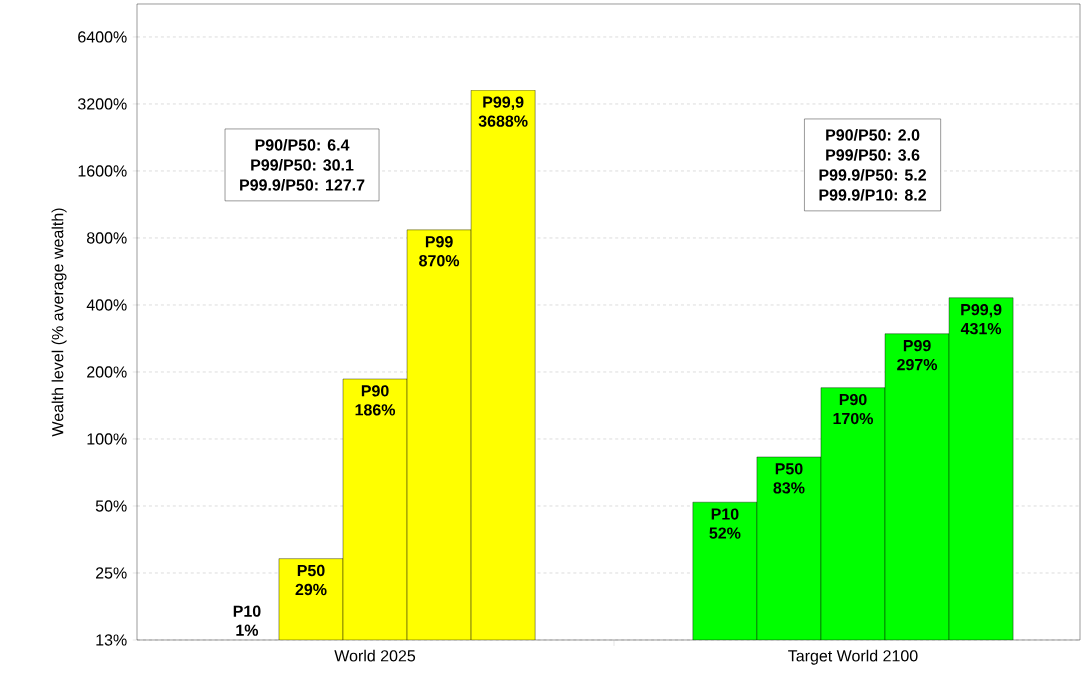 This screenshot has width=1082, height=682. Describe the element at coordinates (59, 322) in the screenshot. I see `y-axis-title: Wealth level (% average wealth)` at that location.